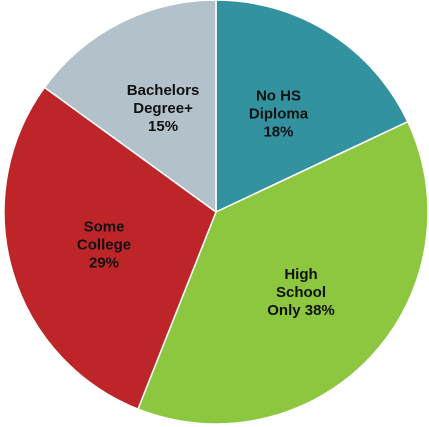 This screenshot has height=427, width=429. Describe the element at coordinates (163, 90) in the screenshot. I see `slice-label-line: Bachelors` at that location.